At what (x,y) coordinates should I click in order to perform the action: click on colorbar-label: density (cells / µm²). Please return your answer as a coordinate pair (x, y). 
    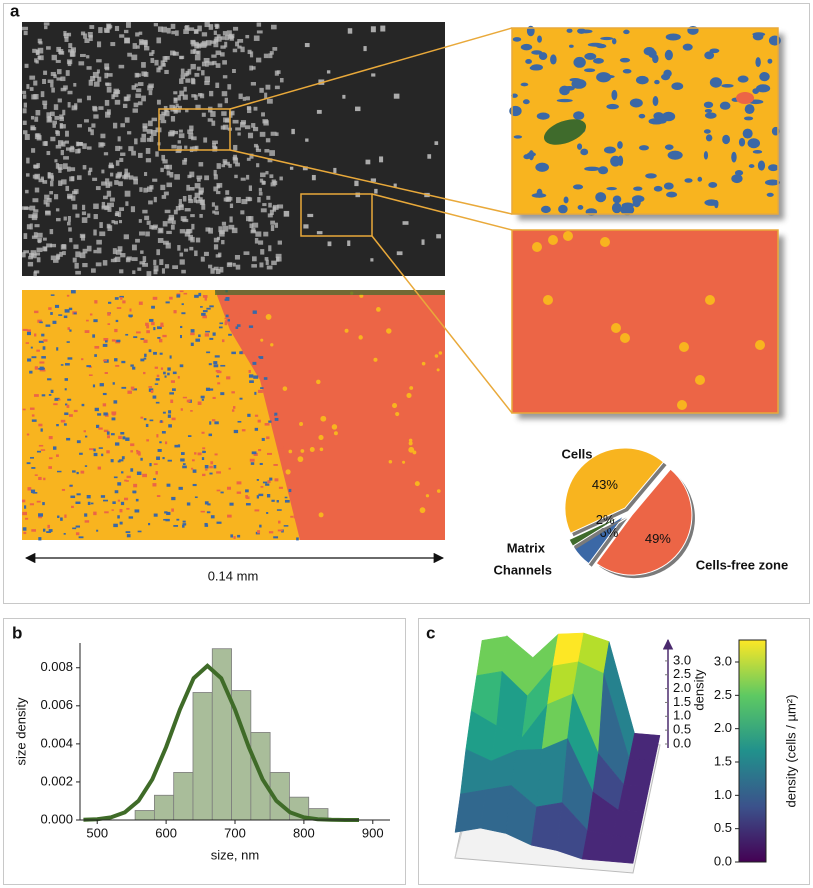
    Looking at the image, I should click on (790, 751).